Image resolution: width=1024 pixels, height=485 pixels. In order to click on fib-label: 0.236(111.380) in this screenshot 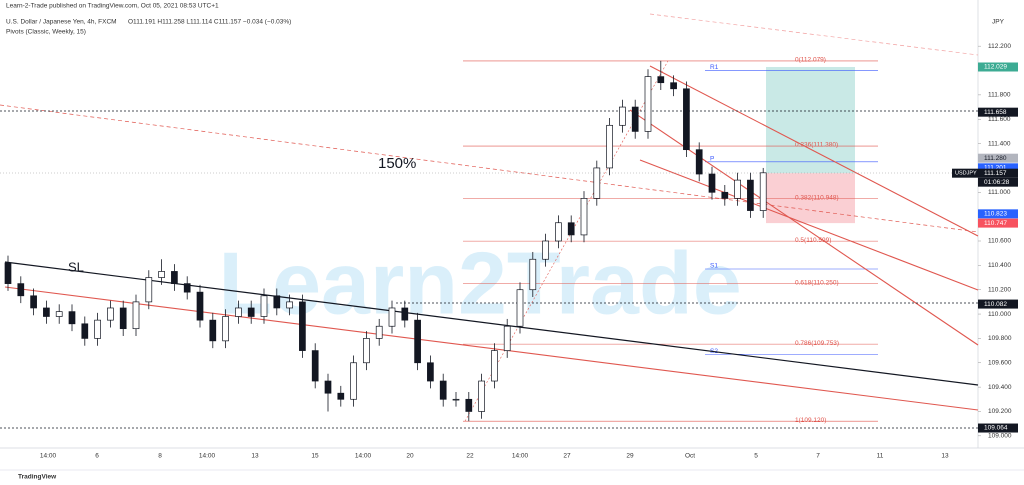, I will do `click(816, 145)`.